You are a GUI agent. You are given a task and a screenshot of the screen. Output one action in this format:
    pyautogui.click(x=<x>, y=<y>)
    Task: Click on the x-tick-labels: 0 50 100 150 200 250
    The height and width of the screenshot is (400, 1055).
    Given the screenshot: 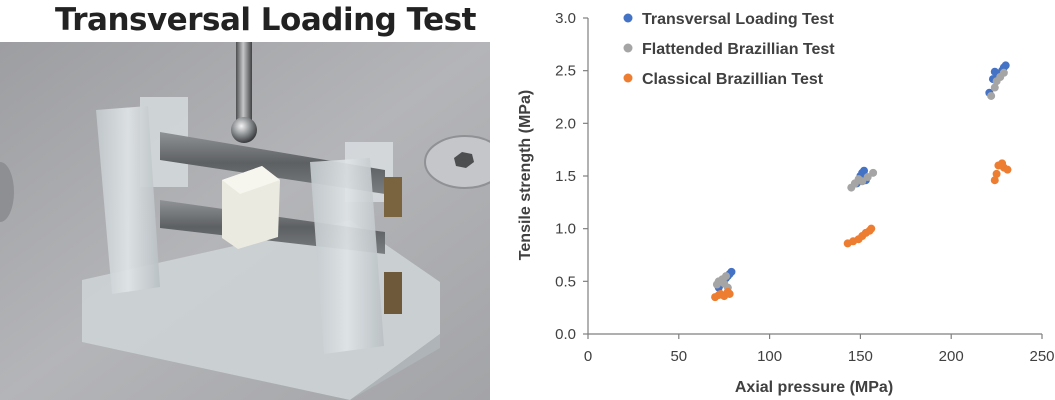 What is the action you would take?
    pyautogui.click(x=819, y=349)
    